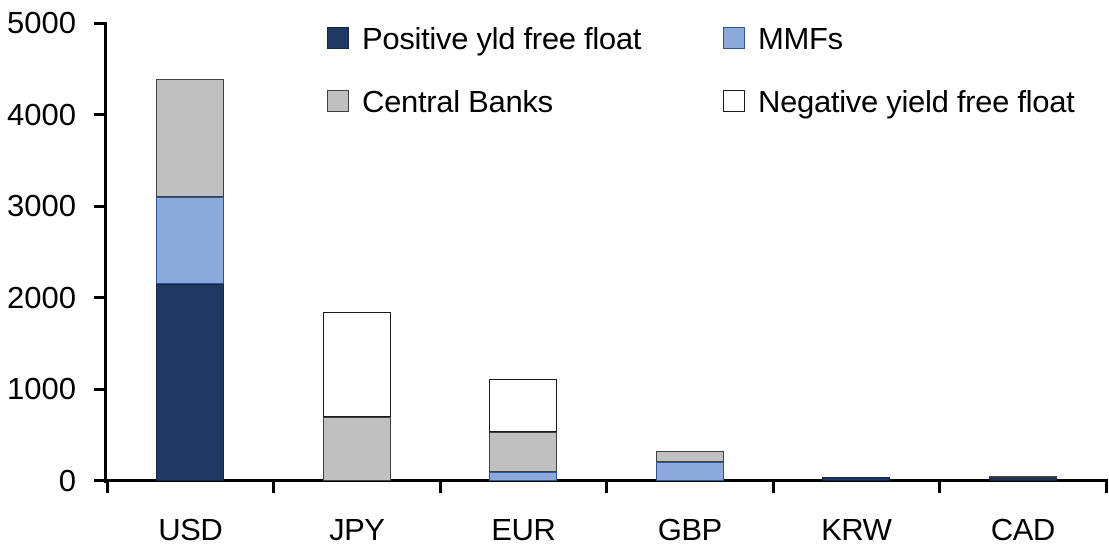 The height and width of the screenshot is (556, 1109). I want to click on bar-segment-cad-central-banks, so click(1022, 477).